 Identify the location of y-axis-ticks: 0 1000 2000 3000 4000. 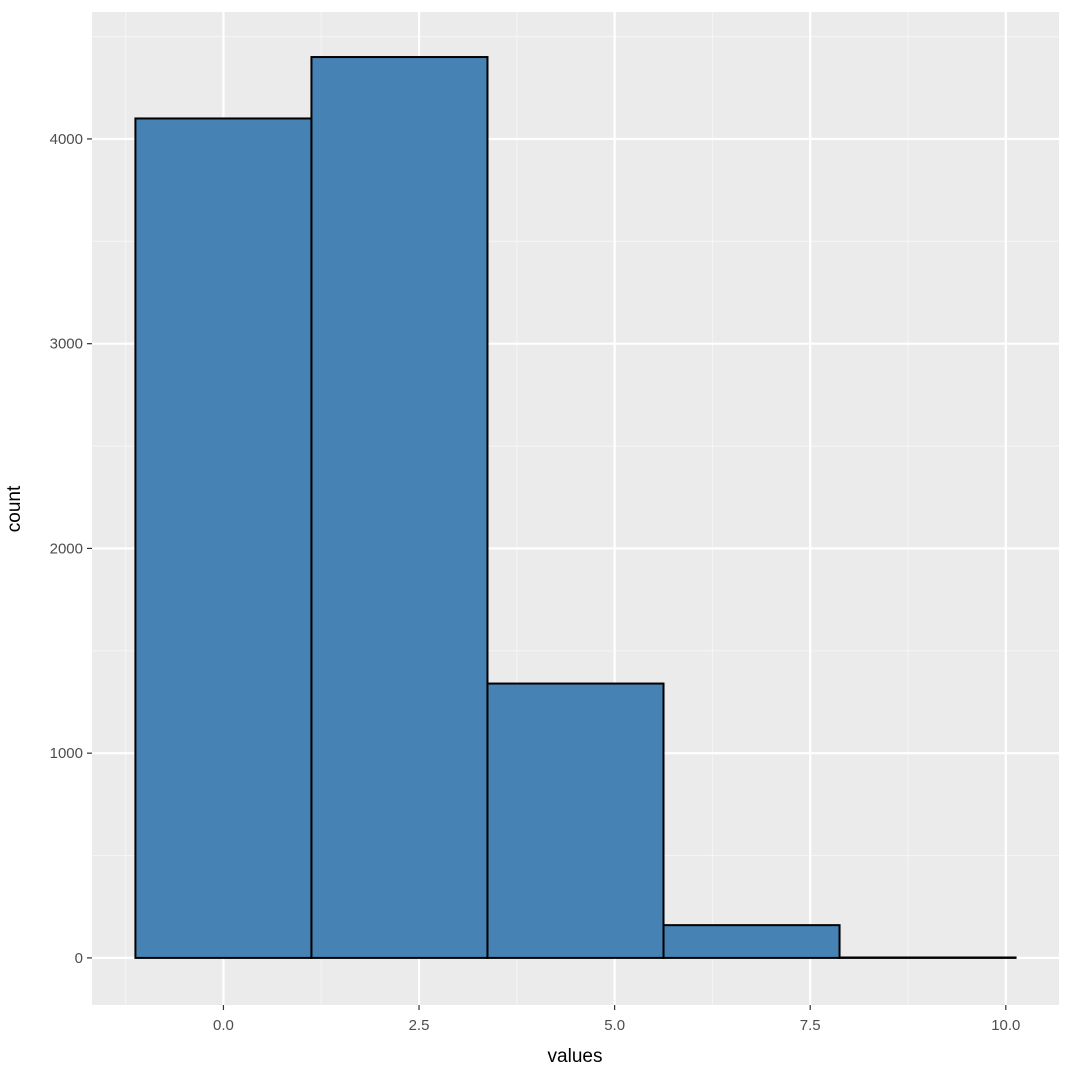
(71, 549).